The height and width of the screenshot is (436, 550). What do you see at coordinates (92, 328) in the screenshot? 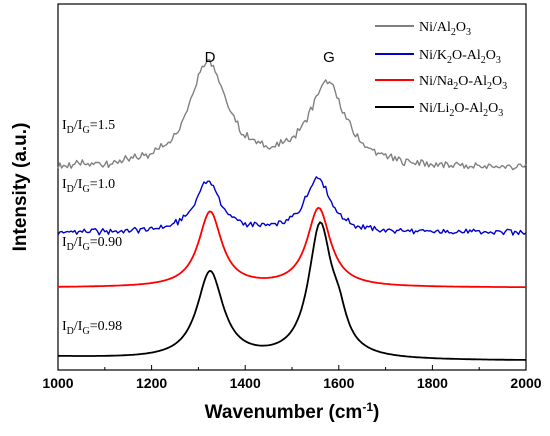
I see `ratio-label-4: ID/IG=0.98` at bounding box center [92, 328].